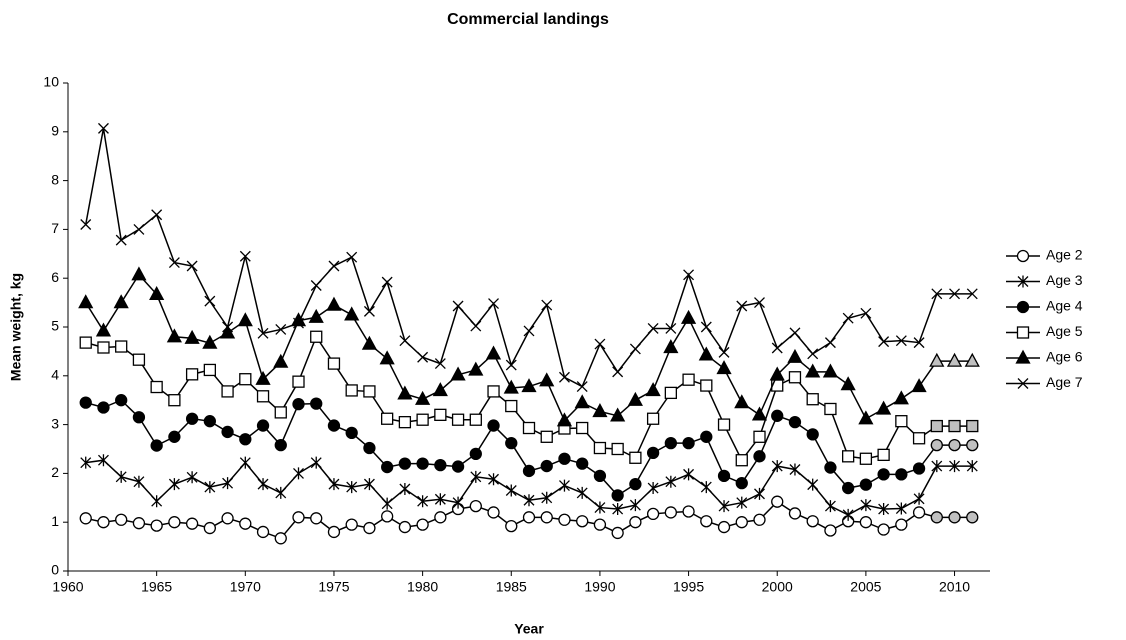 This screenshot has width=1126, height=640. Describe the element at coordinates (55, 228) in the screenshot. I see `y-tick-label: 7` at that location.